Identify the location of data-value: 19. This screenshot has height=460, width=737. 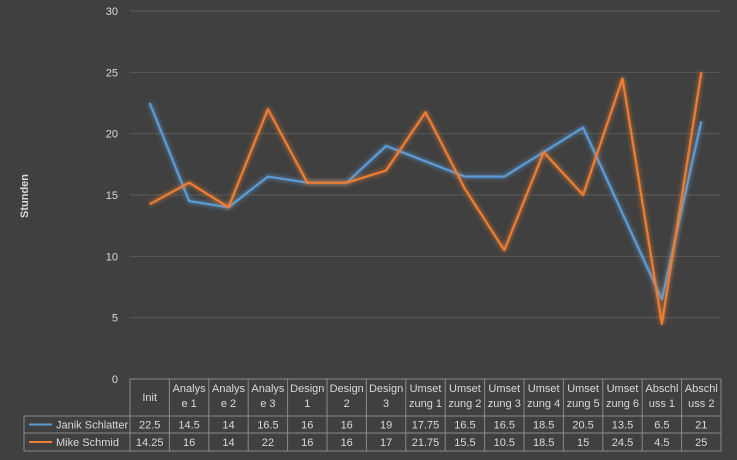
(386, 426).